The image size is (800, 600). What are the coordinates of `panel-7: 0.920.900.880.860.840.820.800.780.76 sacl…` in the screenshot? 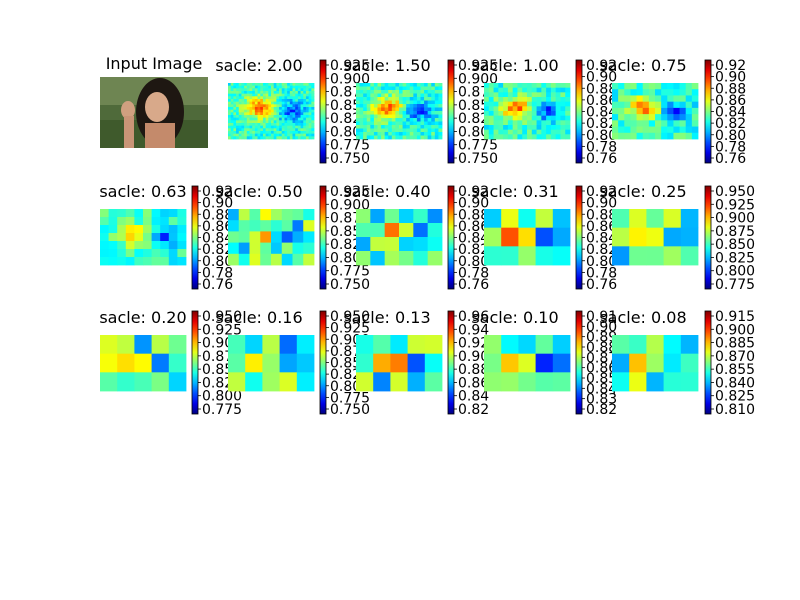 It's located at (416, 237).